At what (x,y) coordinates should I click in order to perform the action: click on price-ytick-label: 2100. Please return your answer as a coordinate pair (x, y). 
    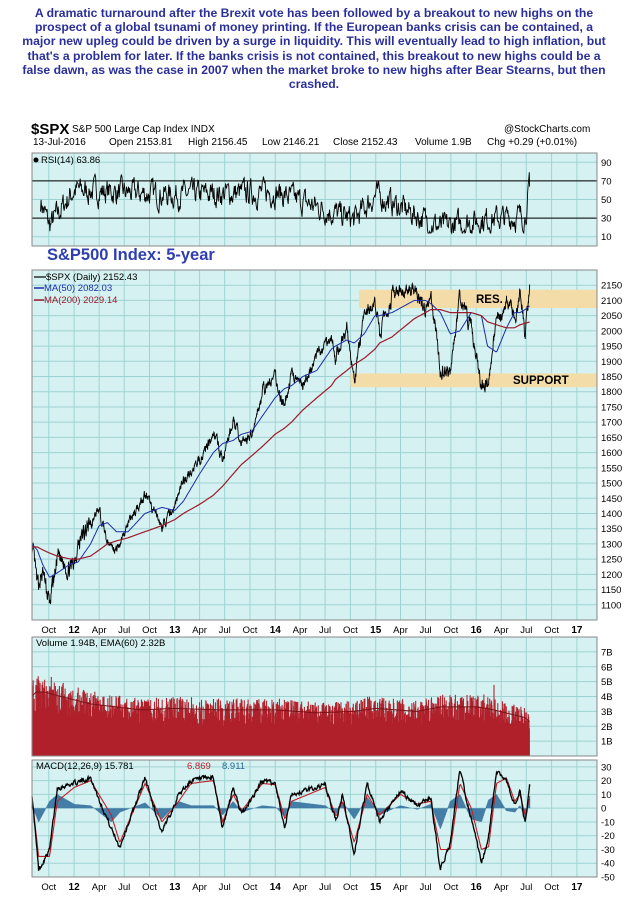
    Looking at the image, I should click on (611, 301).